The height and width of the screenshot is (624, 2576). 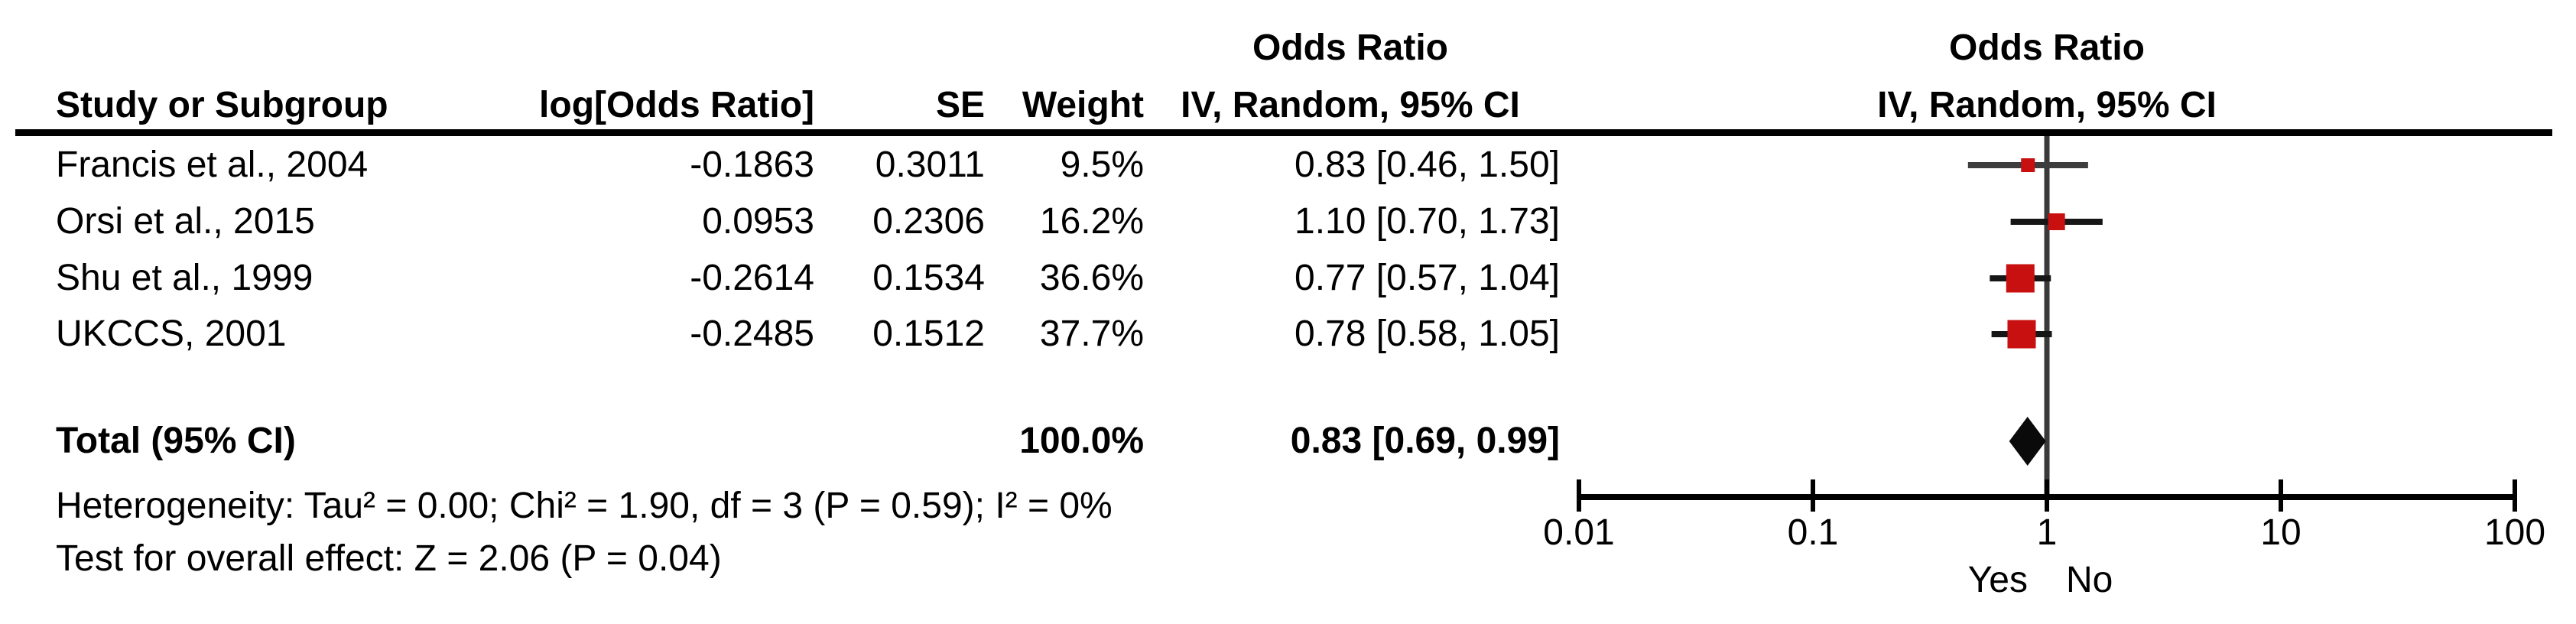 I want to click on total-or-ci-value: 0.83 [0.69, 0.99], so click(x=1425, y=441).